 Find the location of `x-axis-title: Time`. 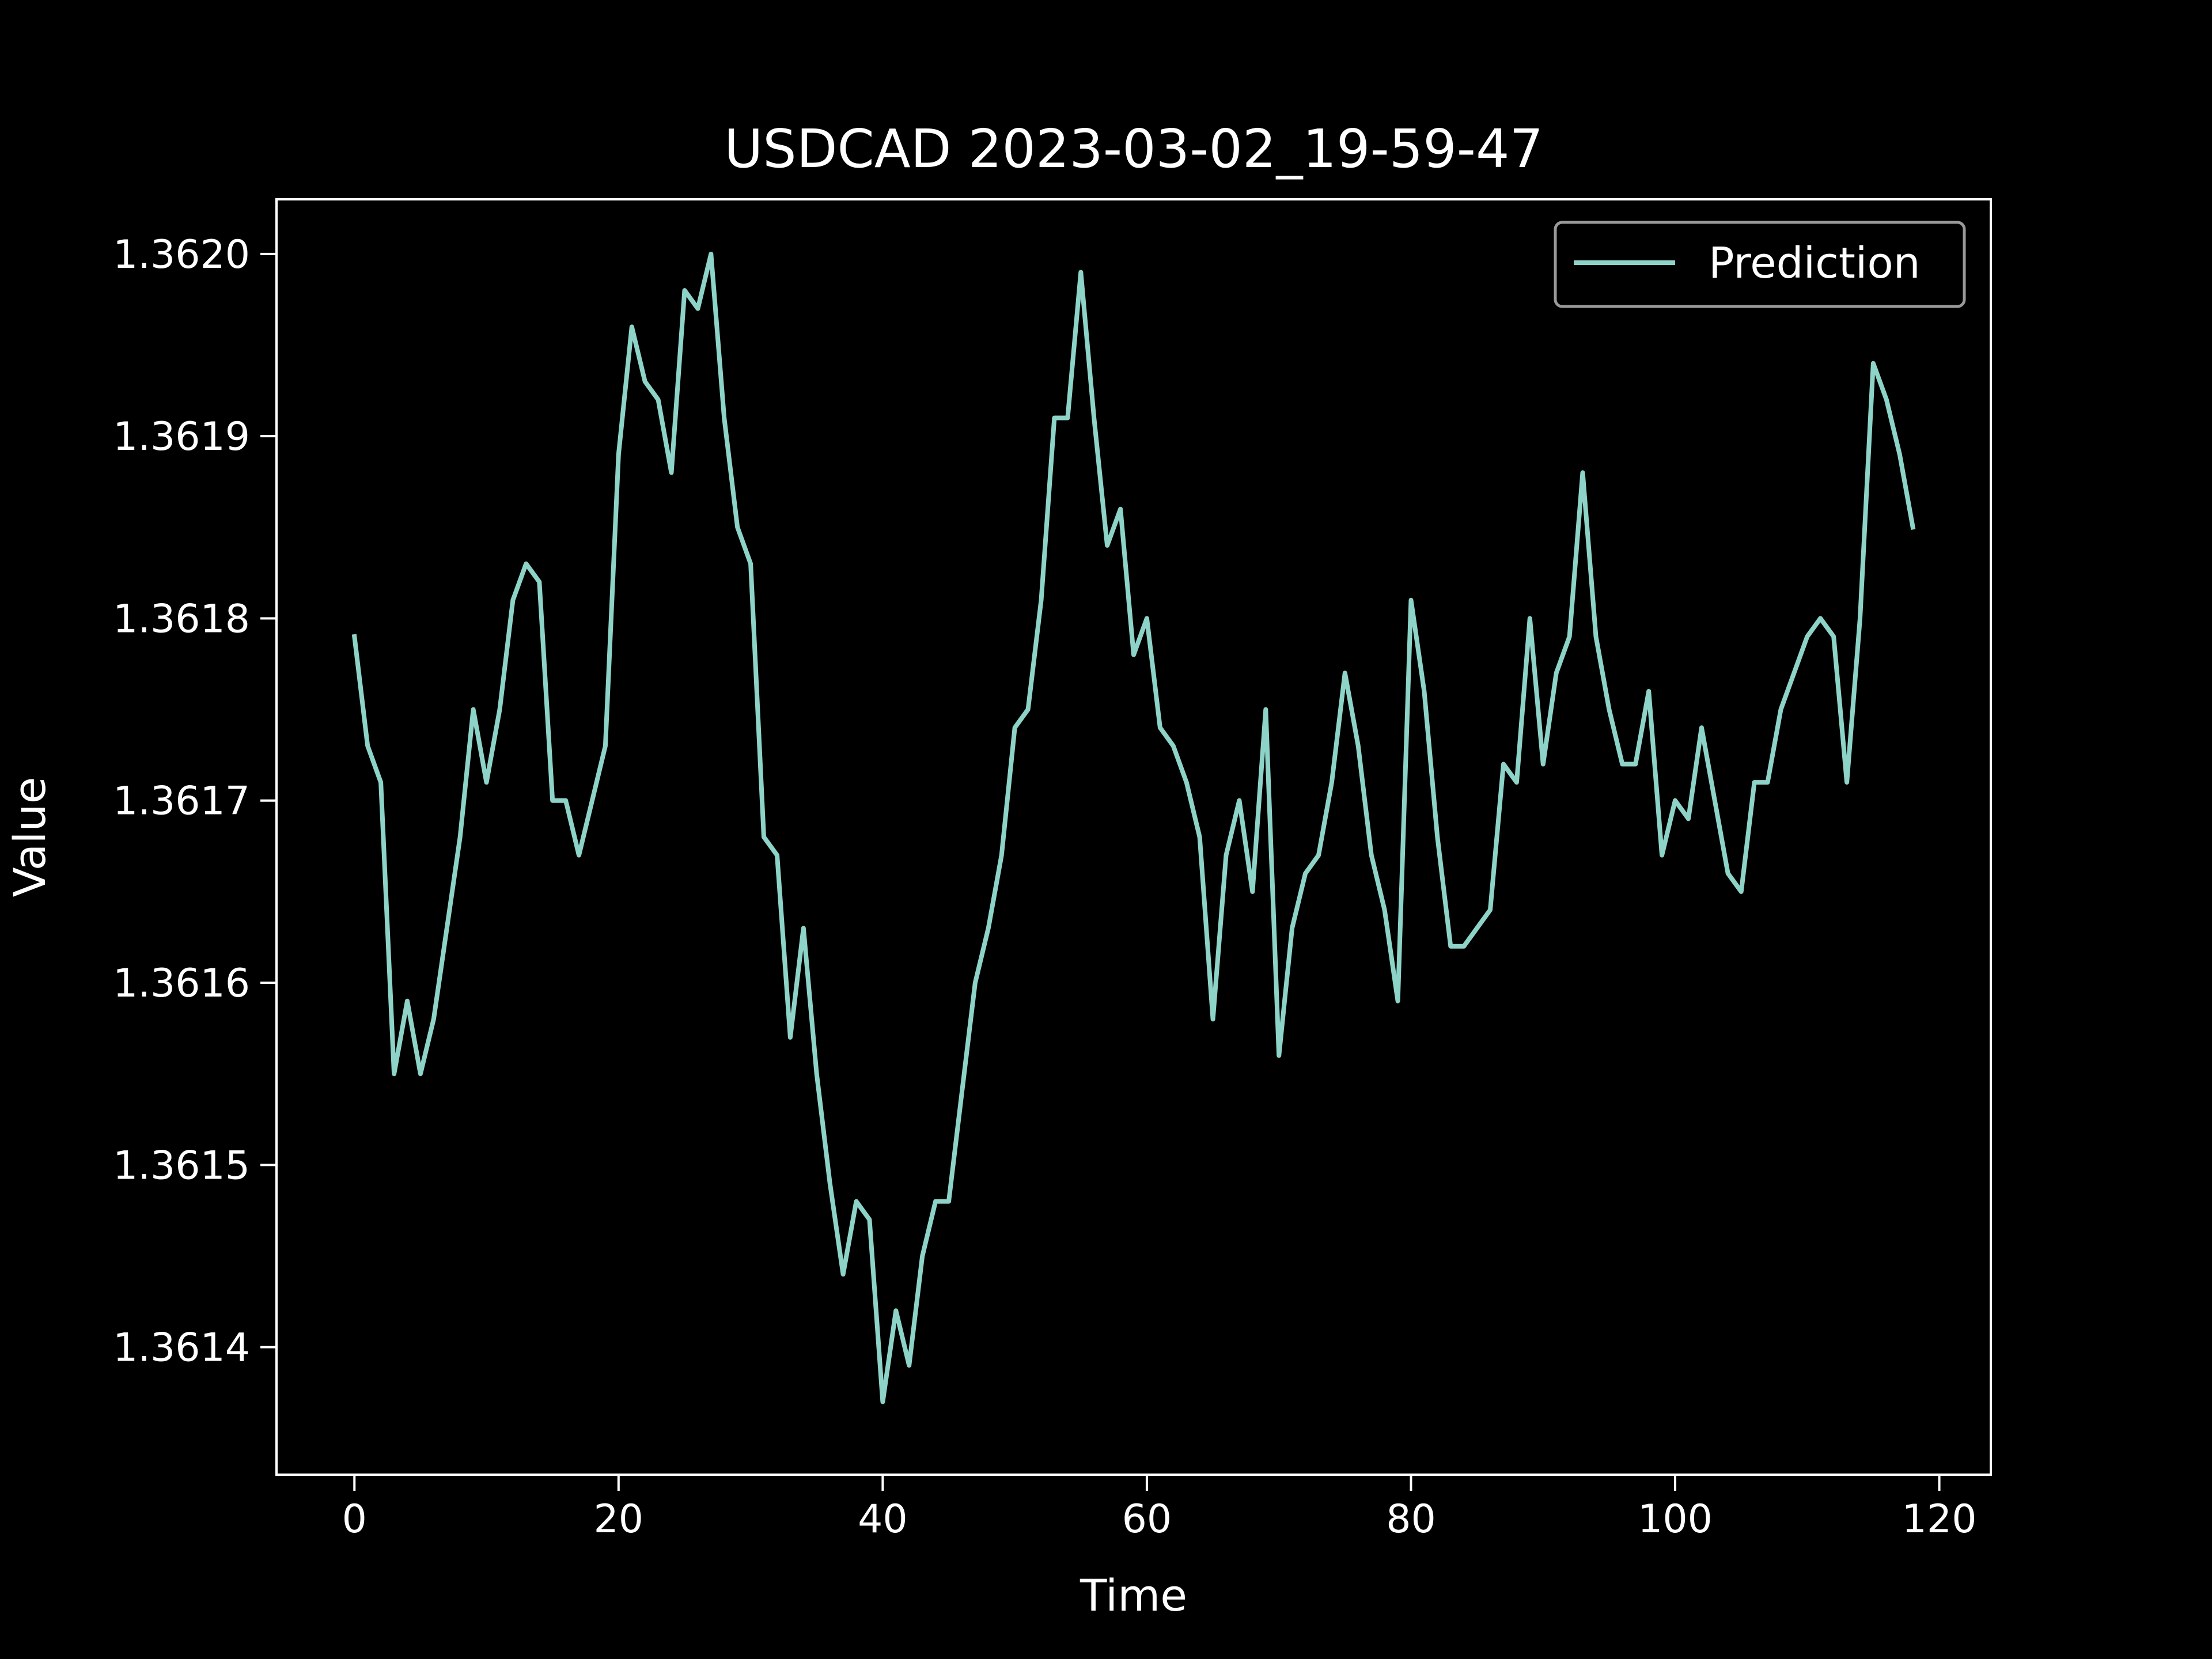

x-axis-title: Time is located at coordinates (1133, 1595).